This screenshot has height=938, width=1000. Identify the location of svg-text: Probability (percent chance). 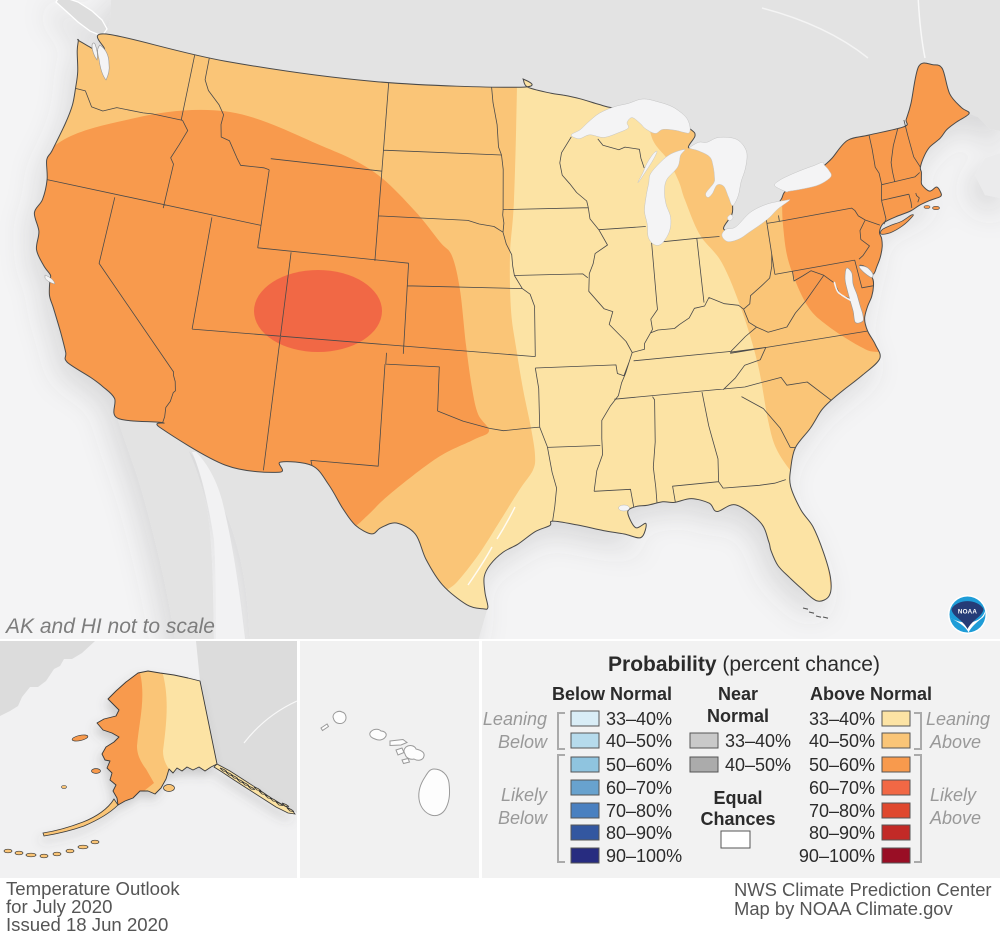
(744, 664).